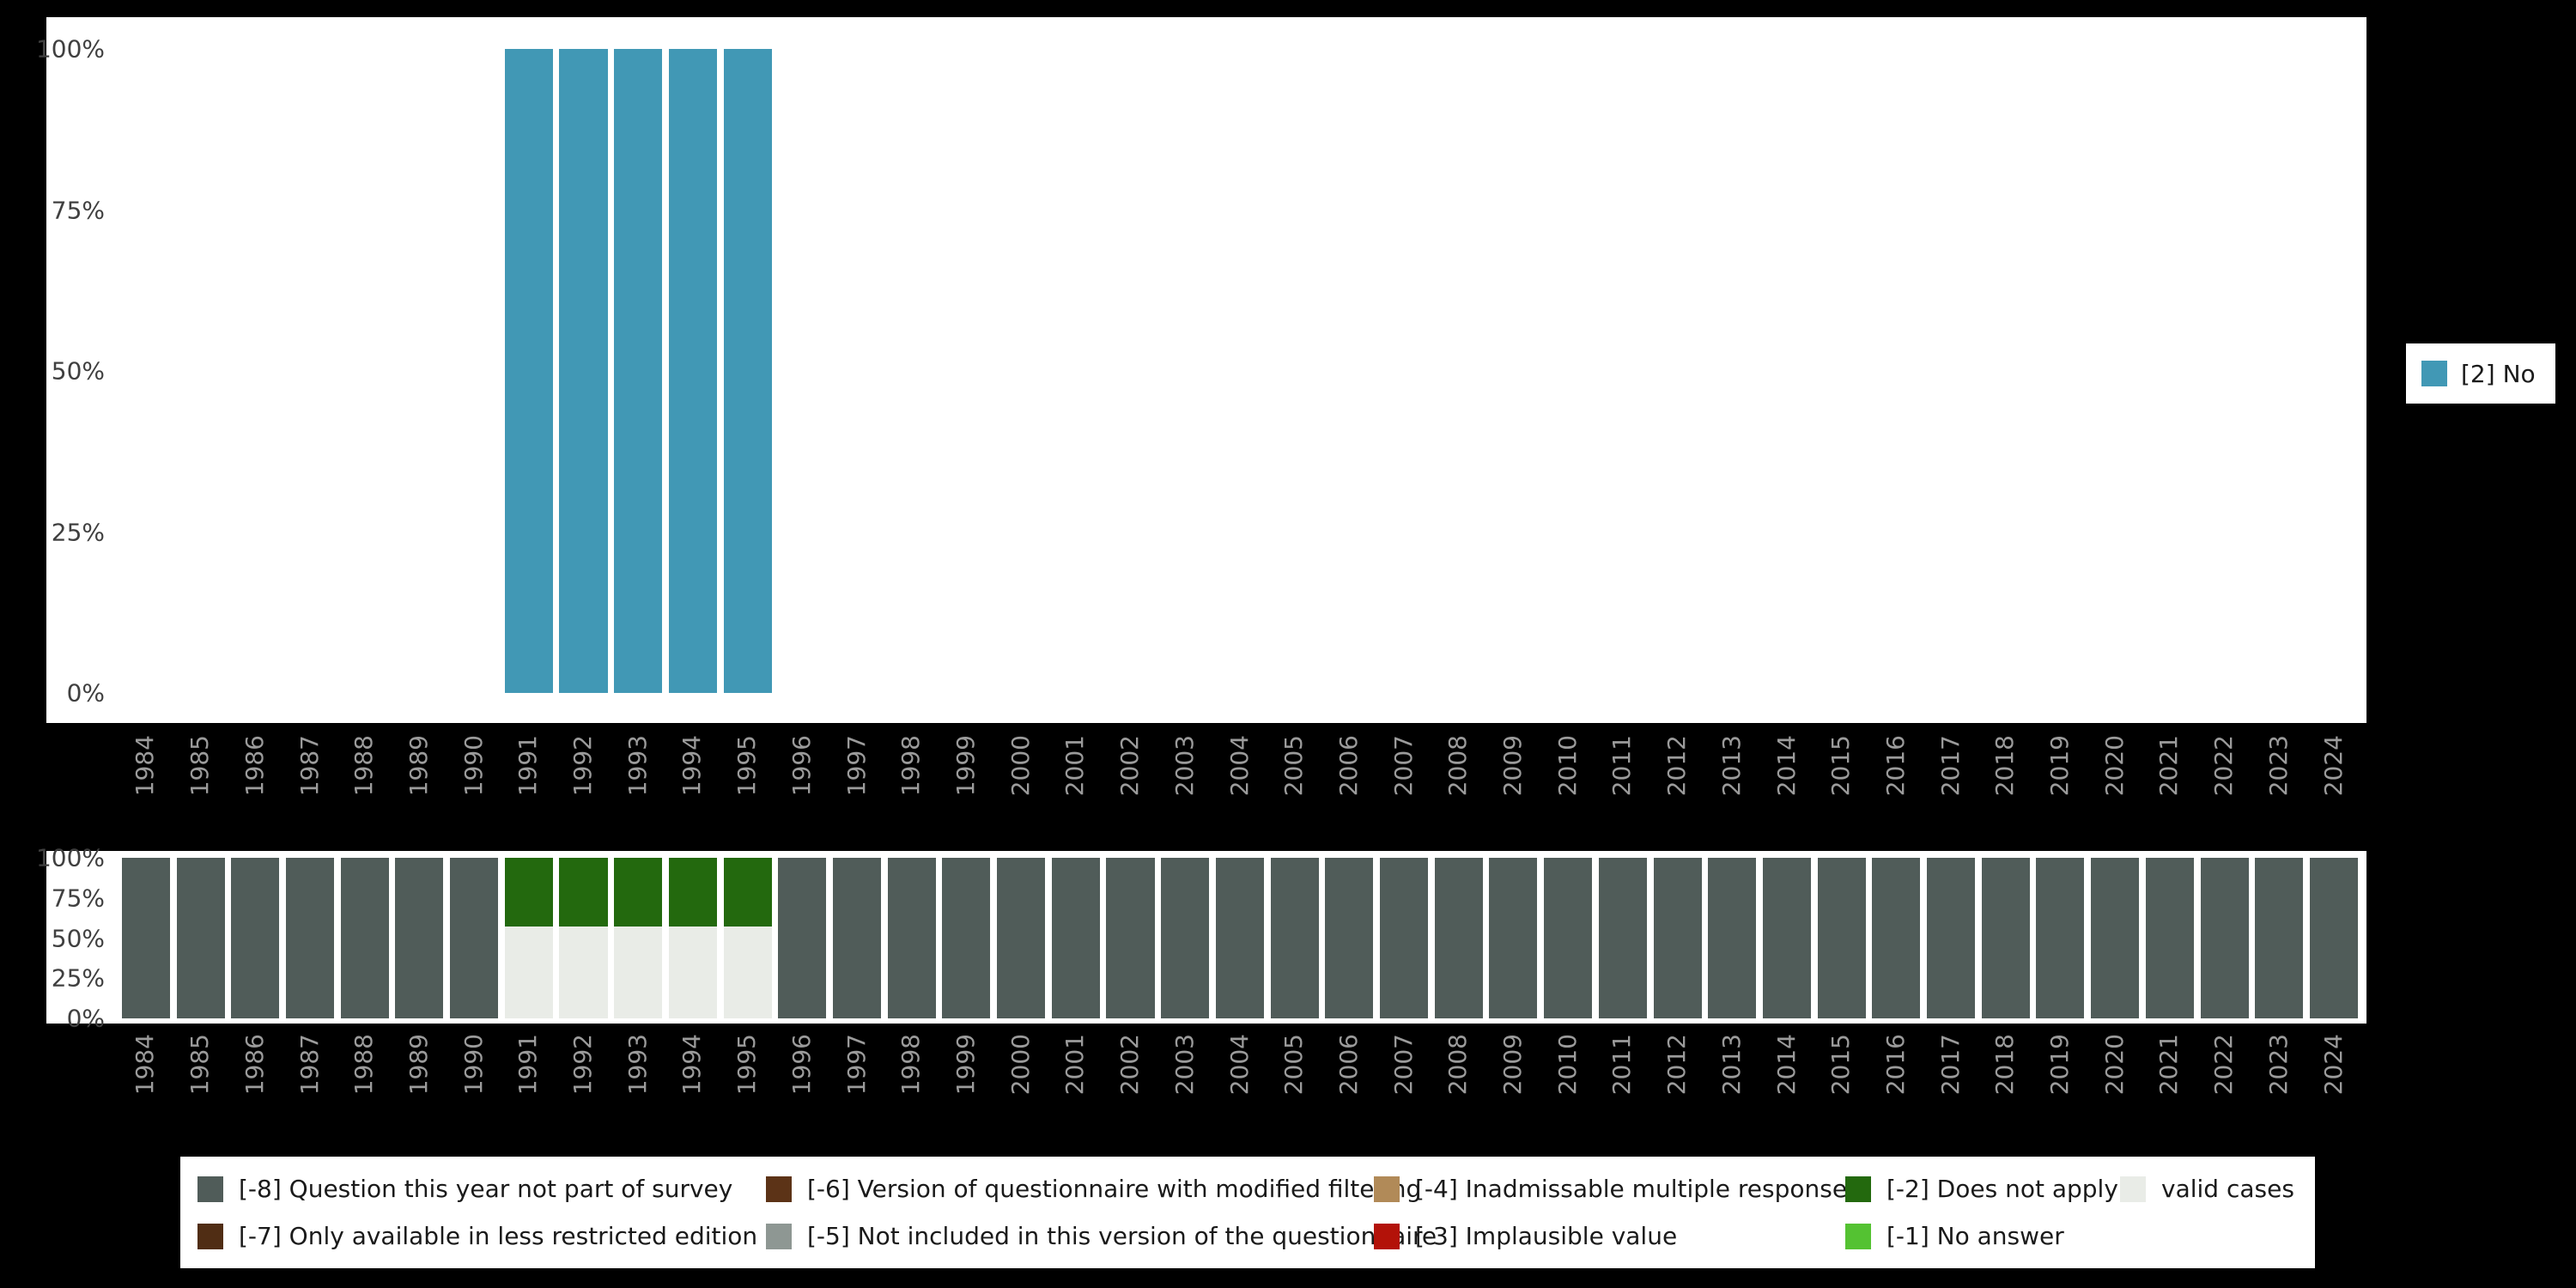  Describe the element at coordinates (1404, 783) in the screenshot. I see `x-tick-2007: 2007` at that location.